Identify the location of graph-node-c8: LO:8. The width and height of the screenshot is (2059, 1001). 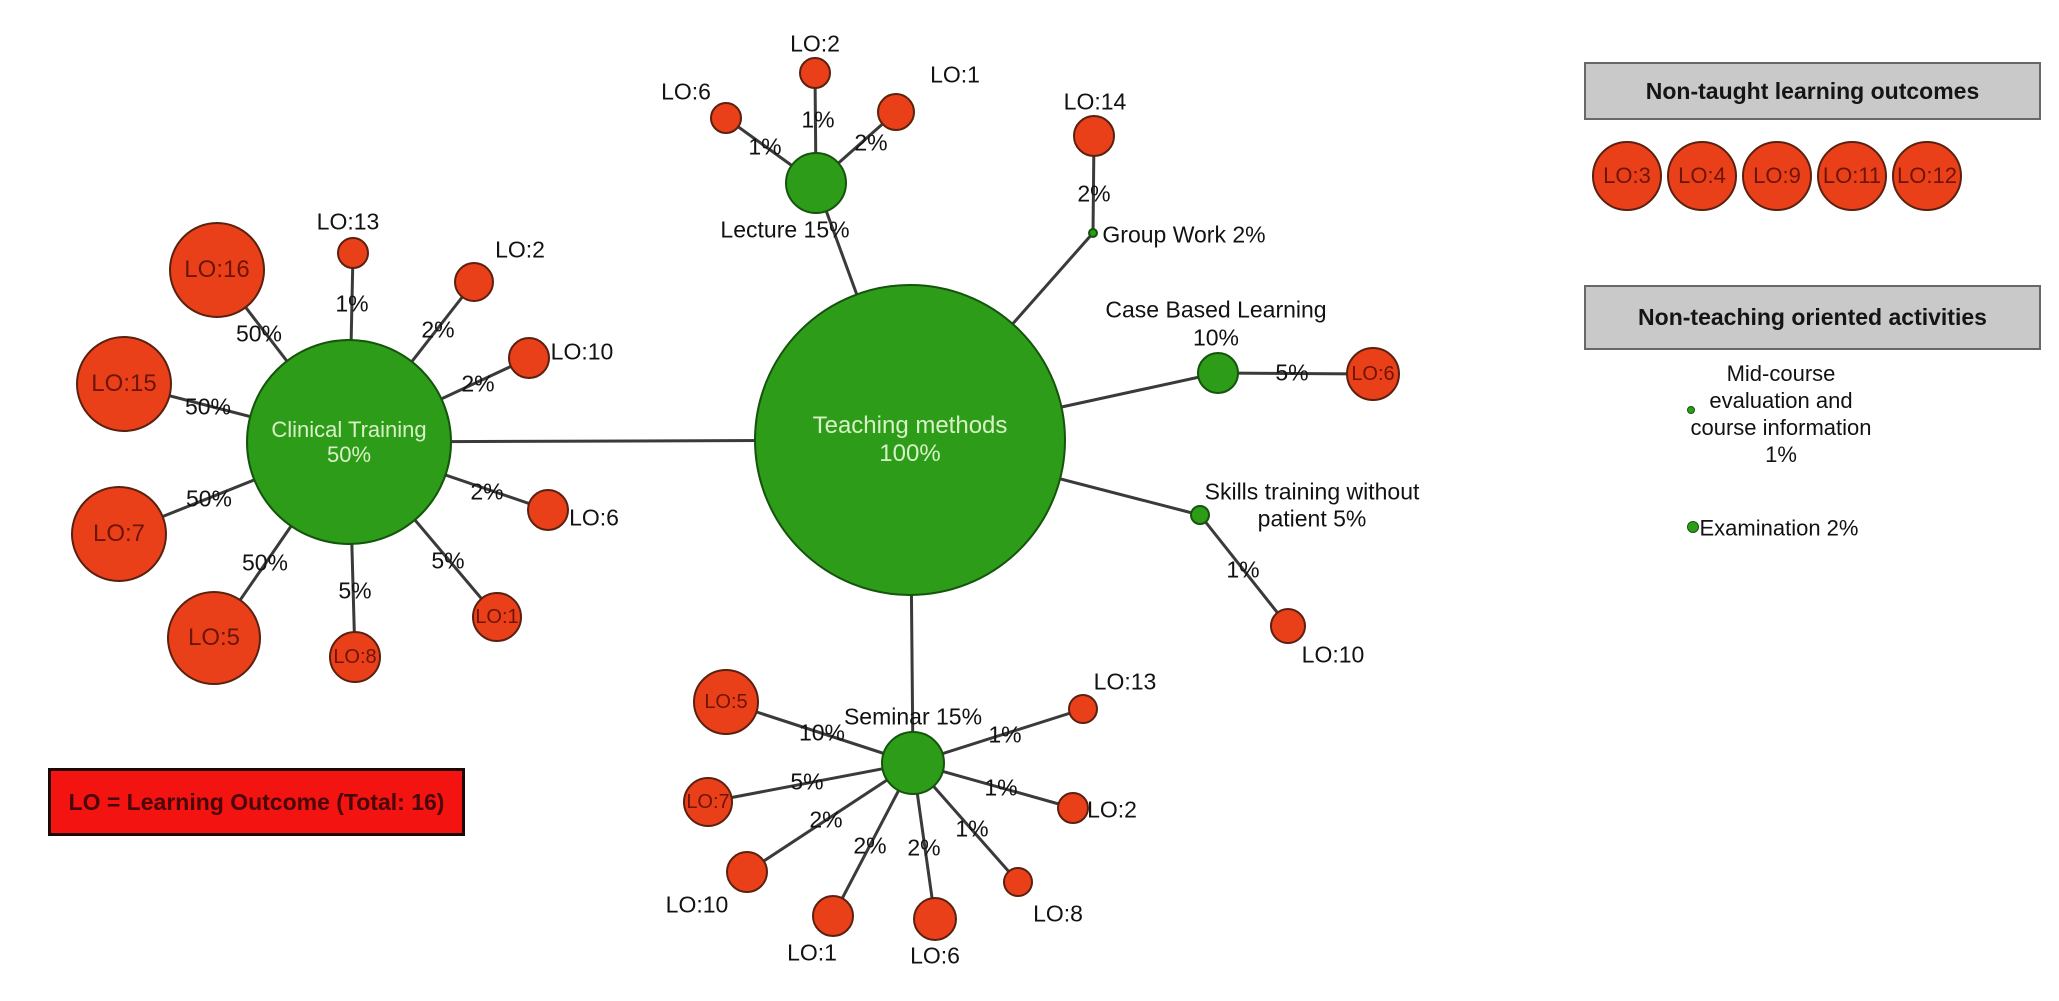
(355, 657).